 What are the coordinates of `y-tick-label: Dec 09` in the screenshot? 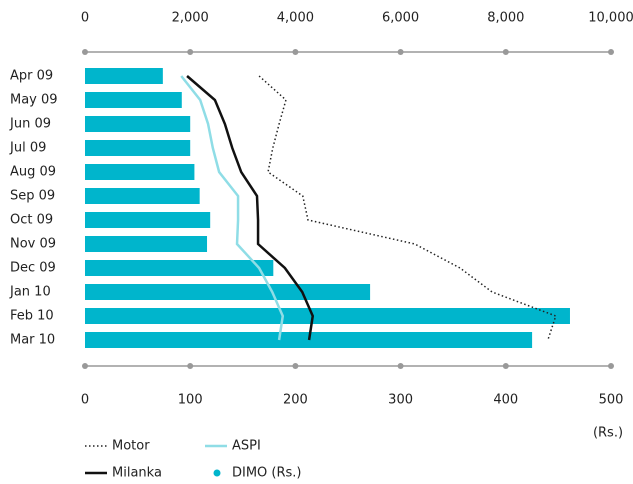 It's located at (33, 268).